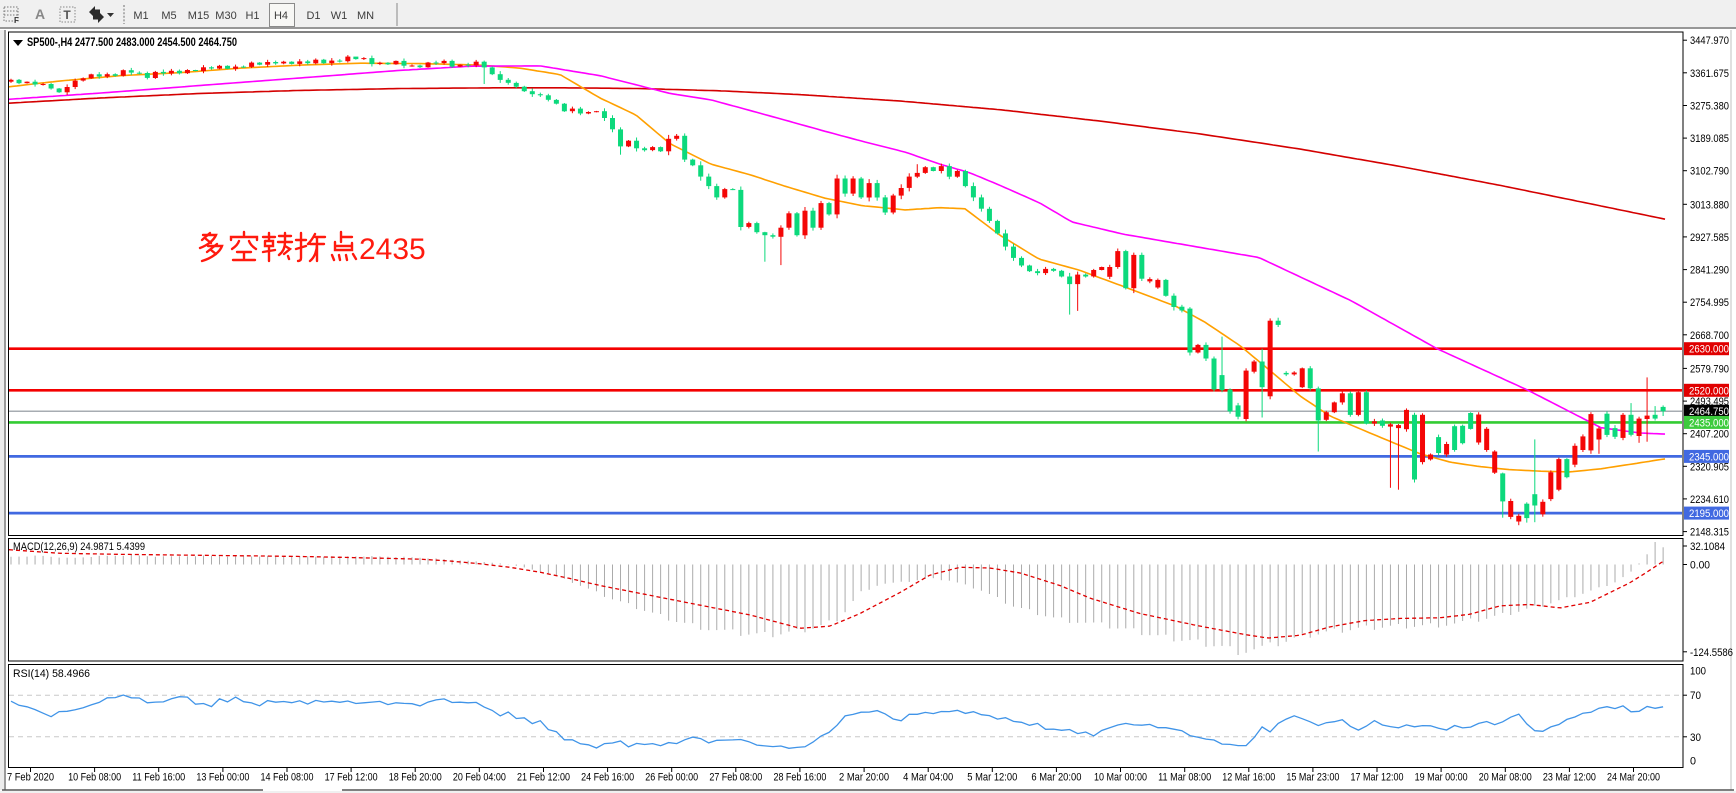 The height and width of the screenshot is (793, 1736). Describe the element at coordinates (1709, 514) in the screenshot. I see `svg-text: 2195.000` at that location.